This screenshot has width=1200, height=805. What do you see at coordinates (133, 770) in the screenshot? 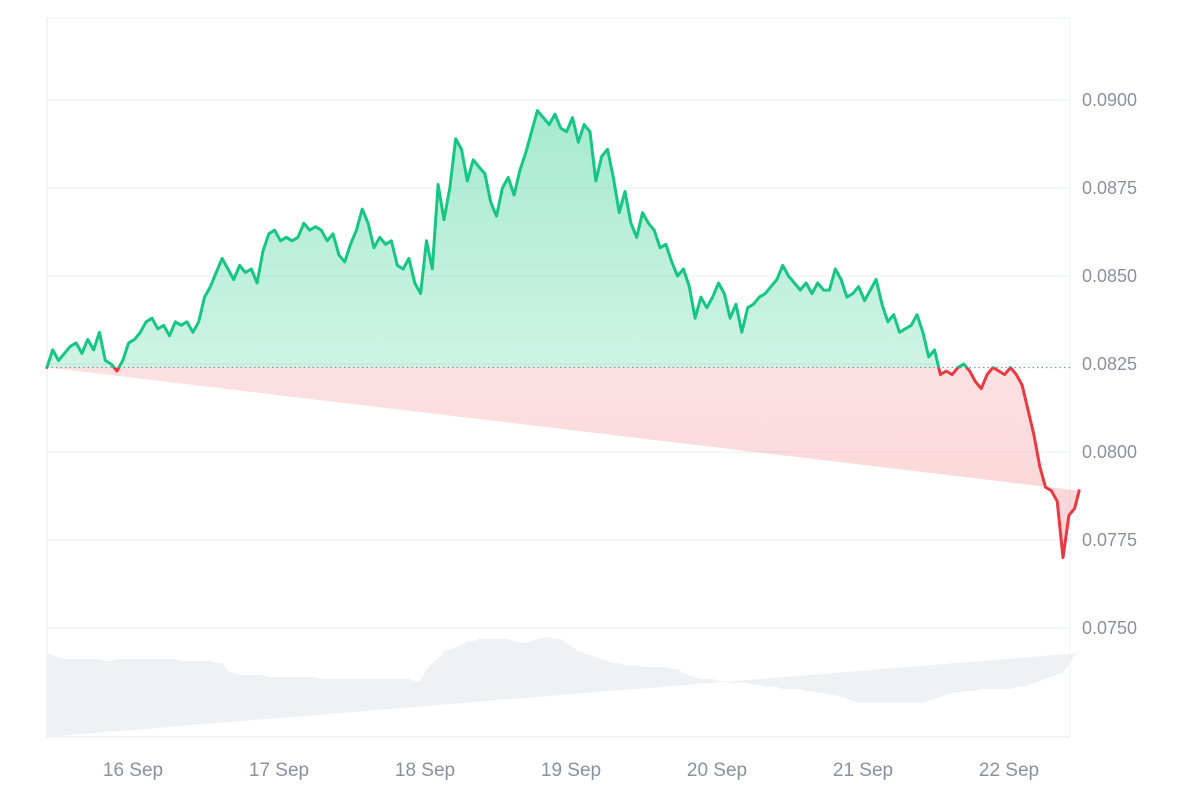
I see `x-tick-label: 16 Sep` at bounding box center [133, 770].